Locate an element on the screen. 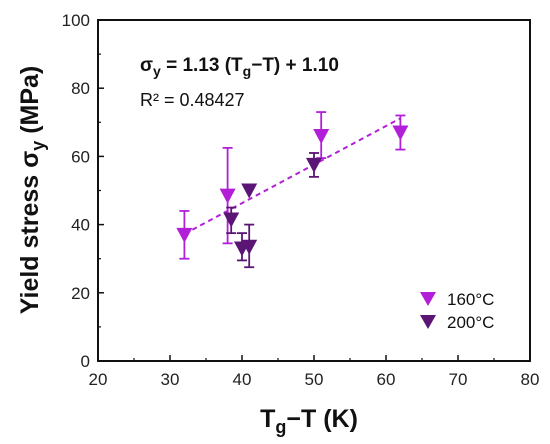 The image size is (550, 444). y-tick-label: 0 is located at coordinates (85, 361).